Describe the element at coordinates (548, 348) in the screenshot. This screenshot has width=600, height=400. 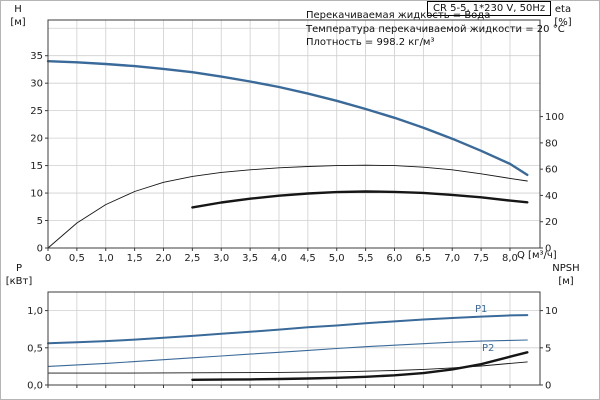
I see `y-right-tick-label: 5` at that location.